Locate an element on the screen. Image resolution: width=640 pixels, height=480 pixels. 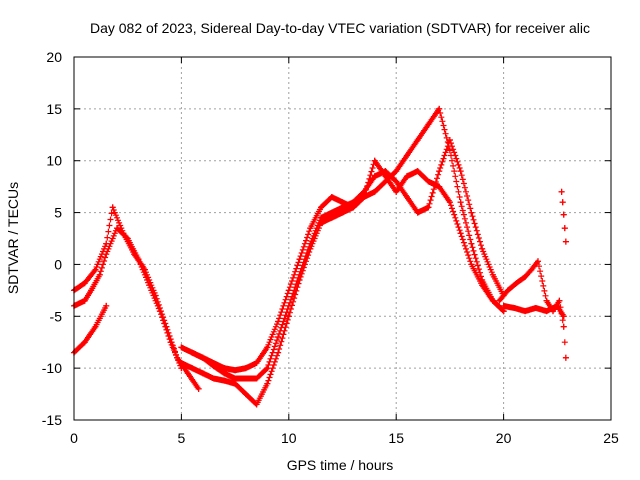
y-tick-label: 0 is located at coordinates (58, 264).